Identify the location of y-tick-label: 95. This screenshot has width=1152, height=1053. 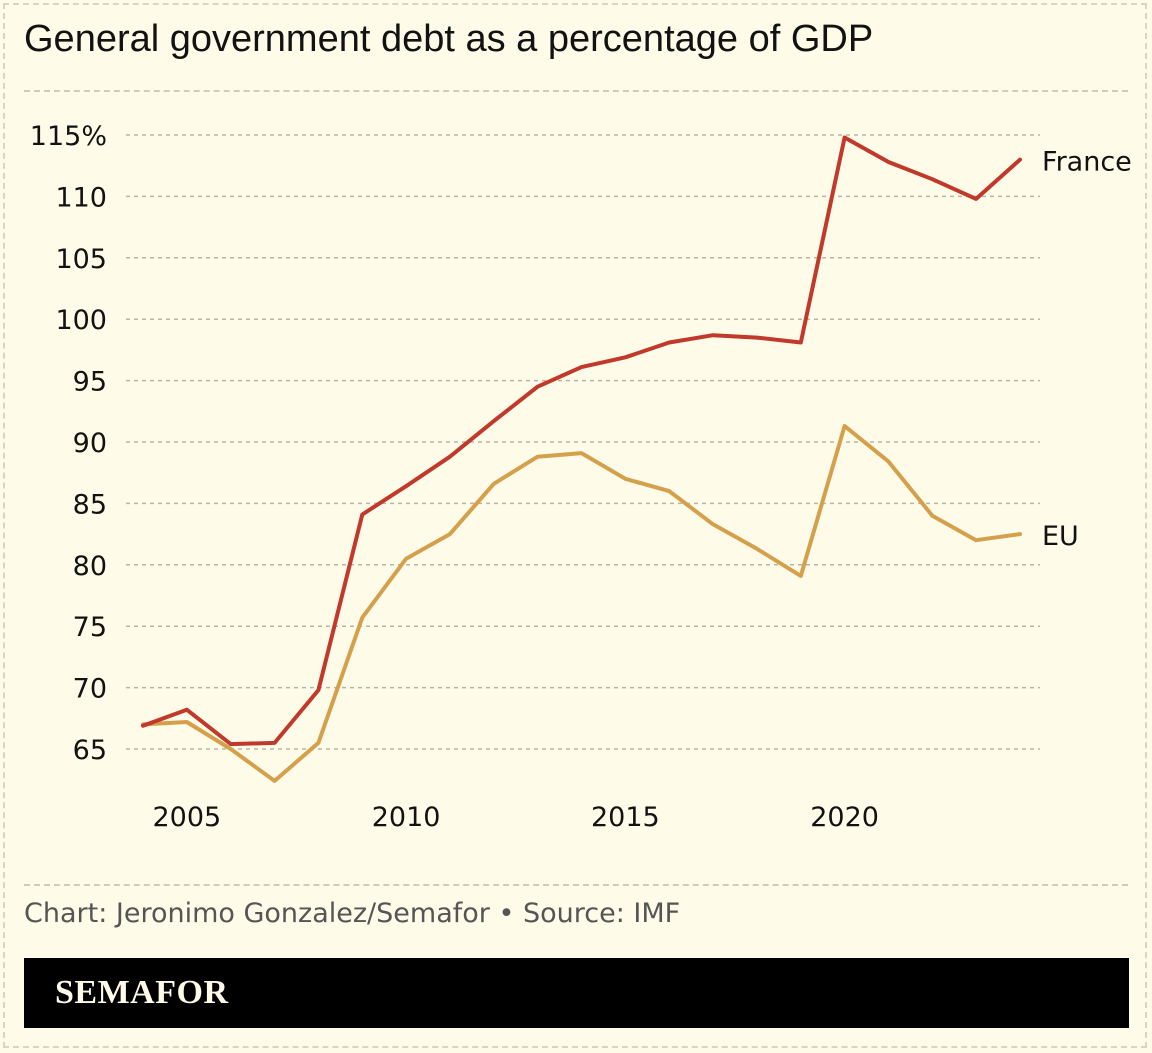
(90, 382).